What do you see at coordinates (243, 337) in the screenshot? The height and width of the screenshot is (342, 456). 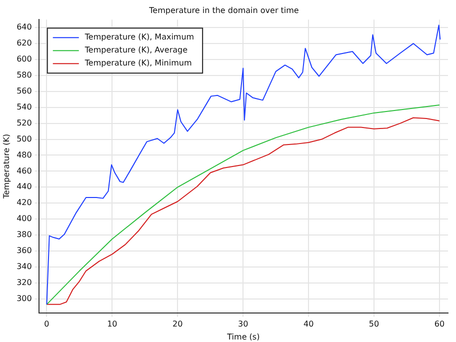 I see `x-axis-title: Time (s)` at bounding box center [243, 337].